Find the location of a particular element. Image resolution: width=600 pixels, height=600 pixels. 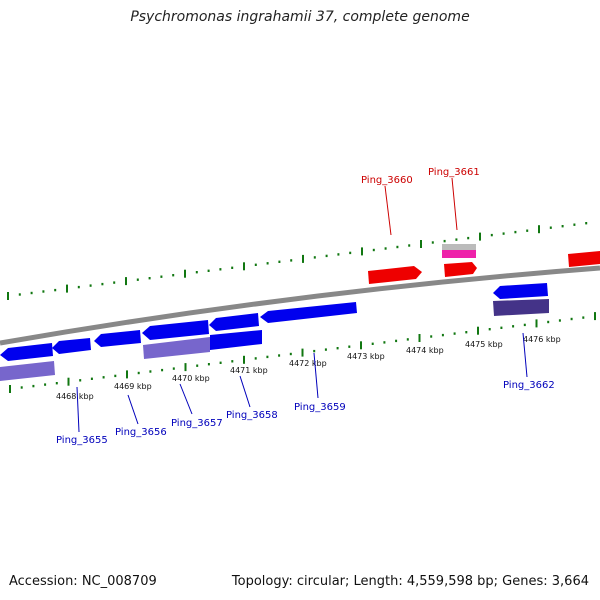

gene-label-ping-3662: Ping_3662 is located at coordinates (529, 385).